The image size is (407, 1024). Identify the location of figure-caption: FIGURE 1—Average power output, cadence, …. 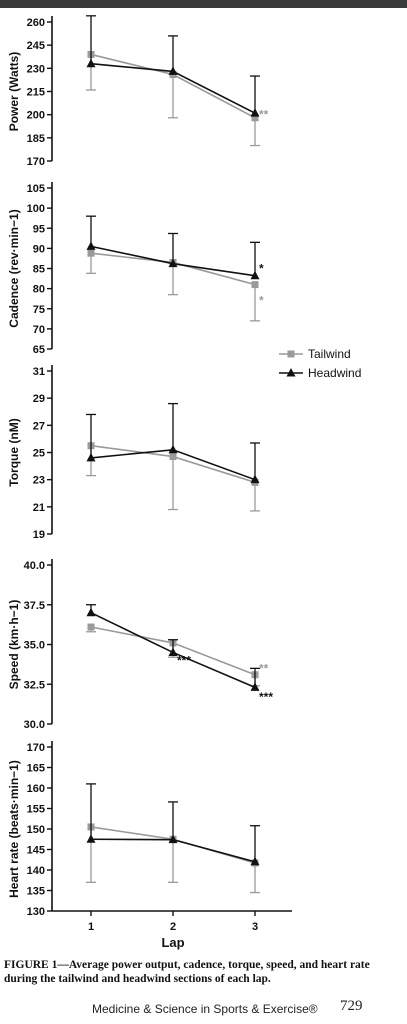
(187, 972).